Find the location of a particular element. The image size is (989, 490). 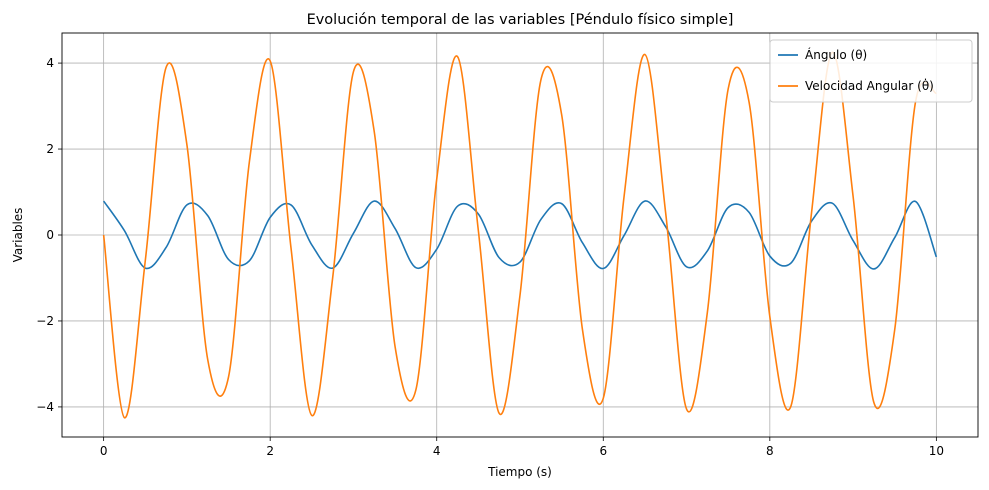

y-axis-label: Variables is located at coordinates (18, 235).